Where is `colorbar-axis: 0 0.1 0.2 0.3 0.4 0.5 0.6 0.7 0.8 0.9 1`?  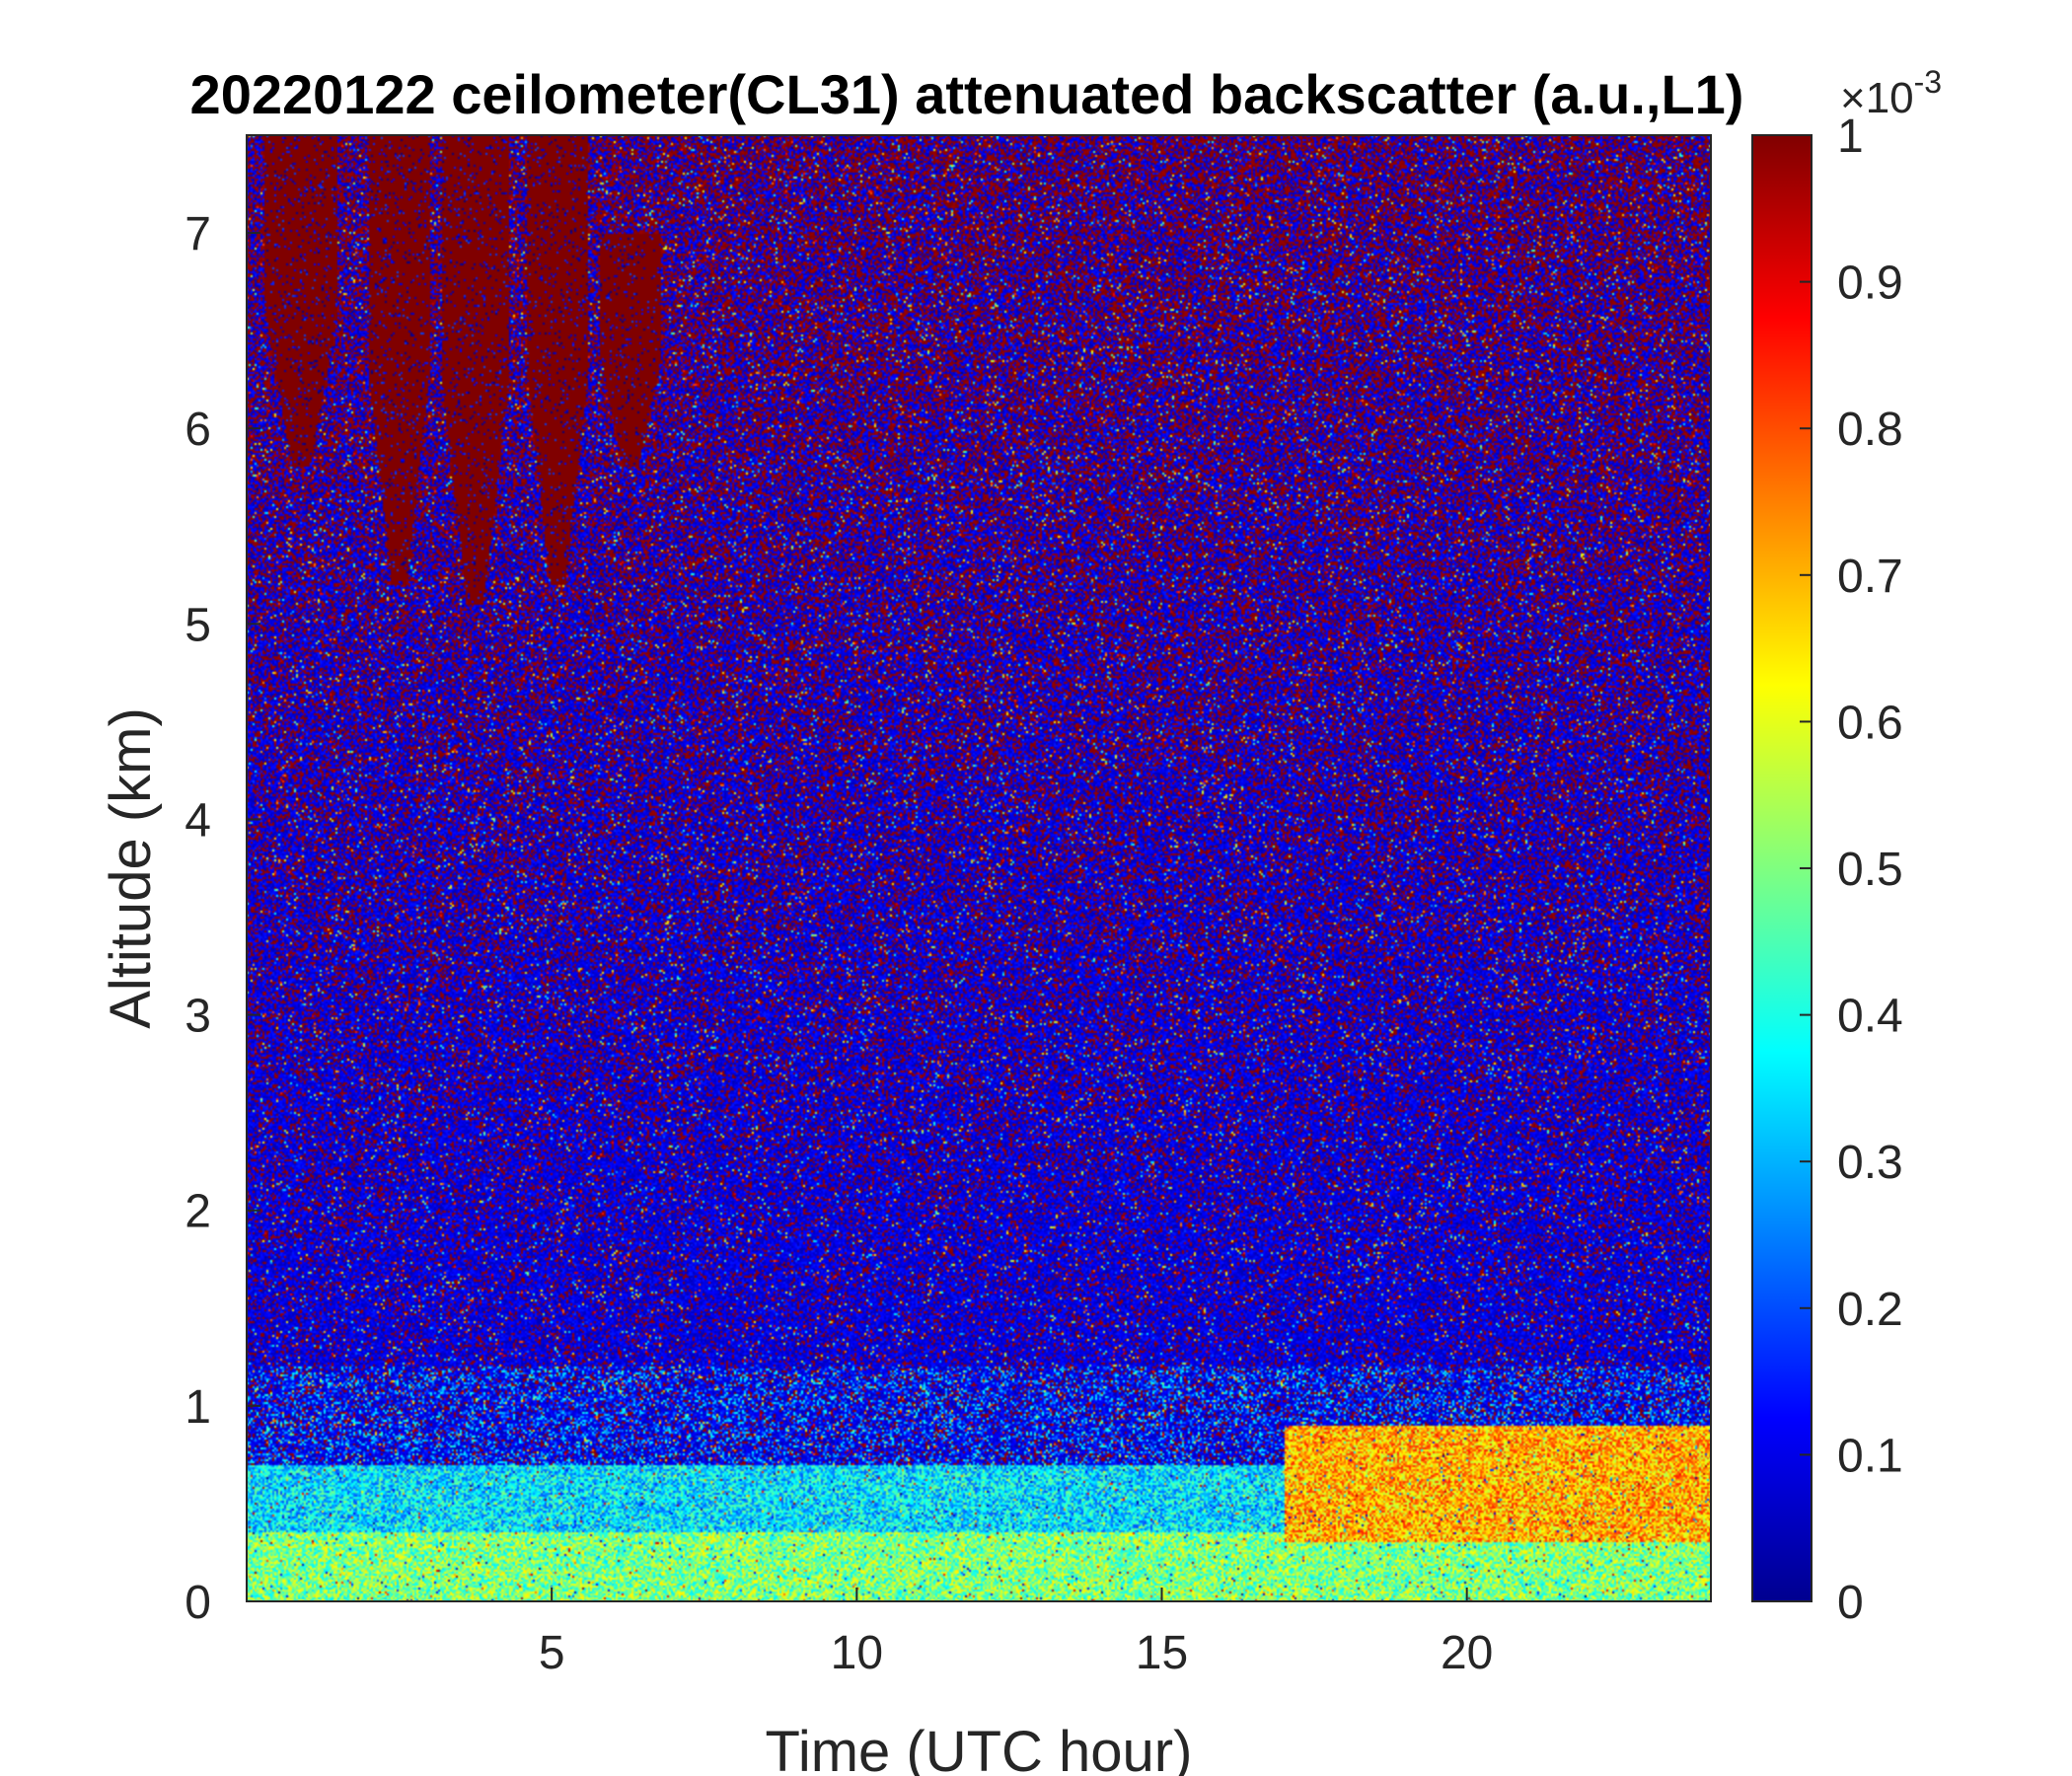 colorbar-axis: 0 0.1 0.2 0.3 0.4 0.5 0.6 0.7 0.8 0.9 1 is located at coordinates (1852, 870).